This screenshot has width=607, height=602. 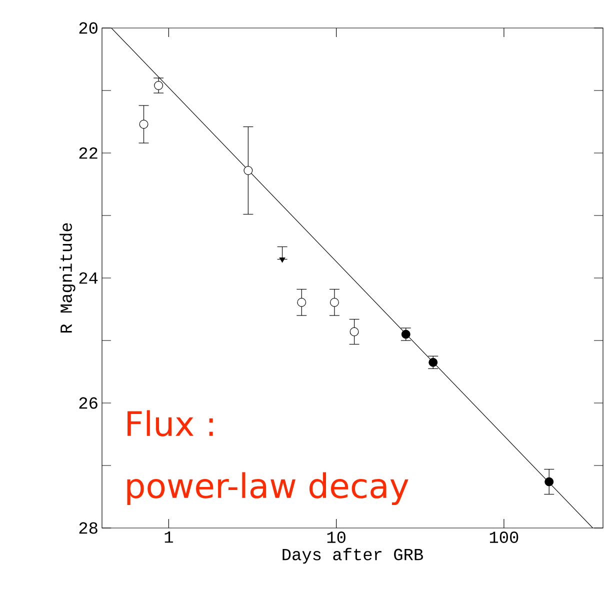 What do you see at coordinates (504, 538) in the screenshot?
I see `x-tick-label: 100` at bounding box center [504, 538].